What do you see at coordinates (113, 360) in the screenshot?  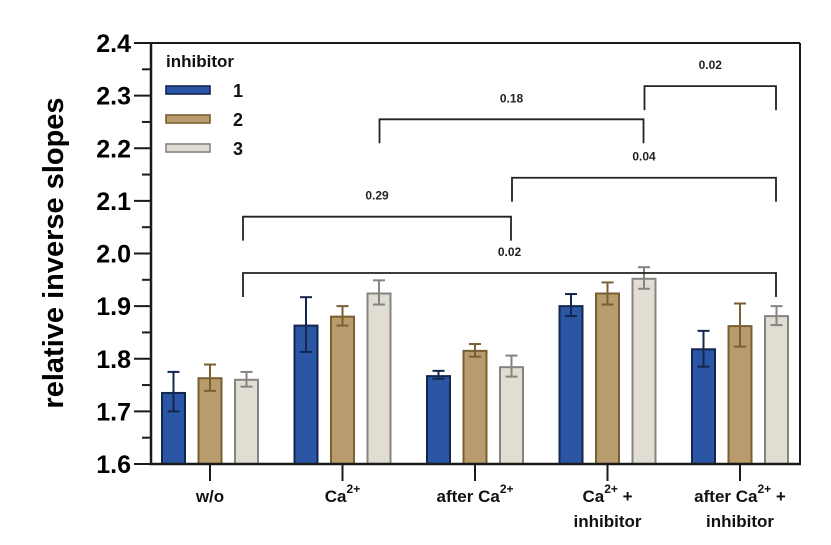 I see `y-tick-label: 1.8` at bounding box center [113, 360].